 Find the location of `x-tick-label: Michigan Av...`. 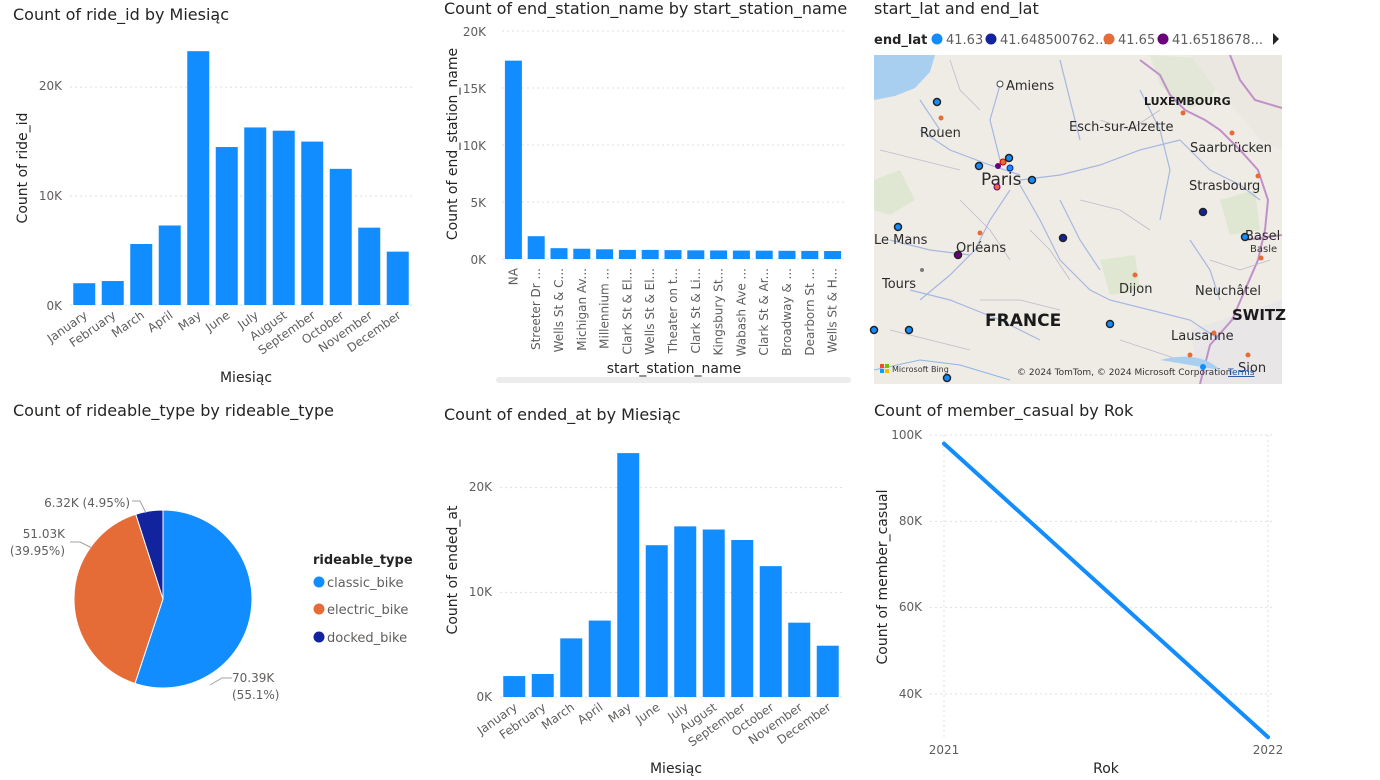

x-tick-label: Michigan Av... is located at coordinates (582, 309).